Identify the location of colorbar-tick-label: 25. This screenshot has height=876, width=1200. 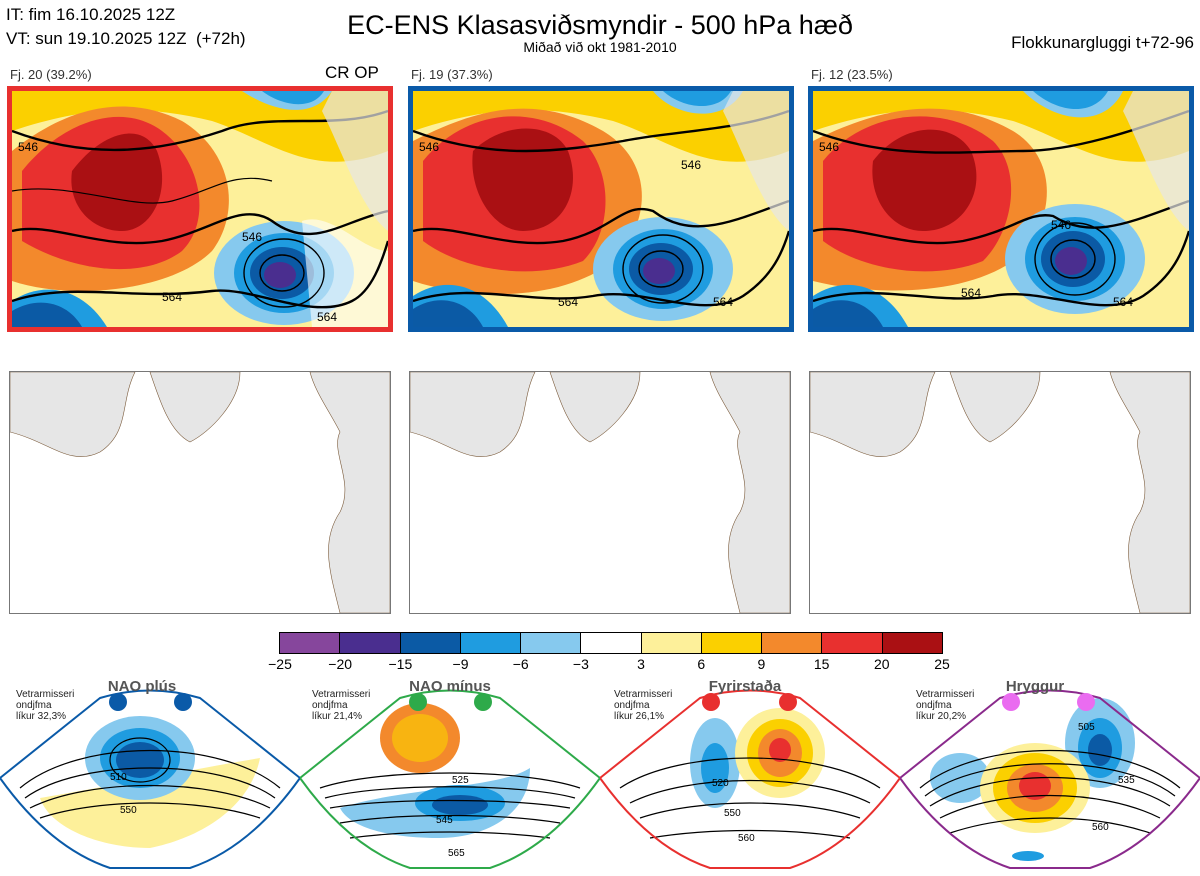
(942, 664).